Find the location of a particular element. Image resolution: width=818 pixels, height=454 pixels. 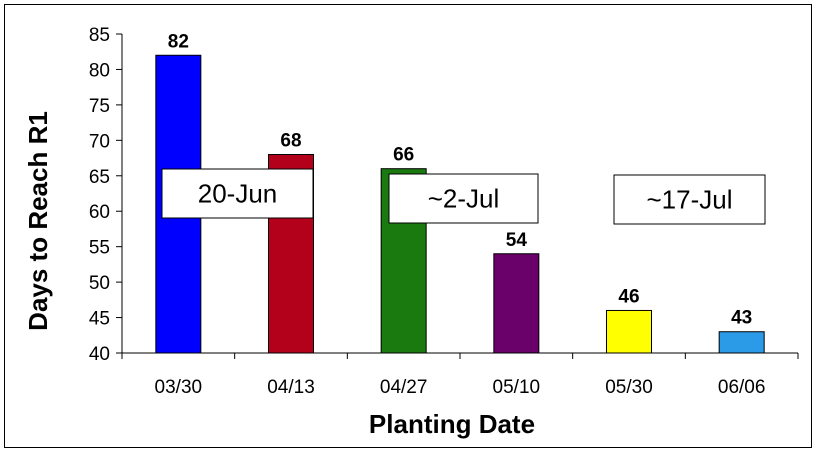

x-tick-label: 03/30 is located at coordinates (179, 387).